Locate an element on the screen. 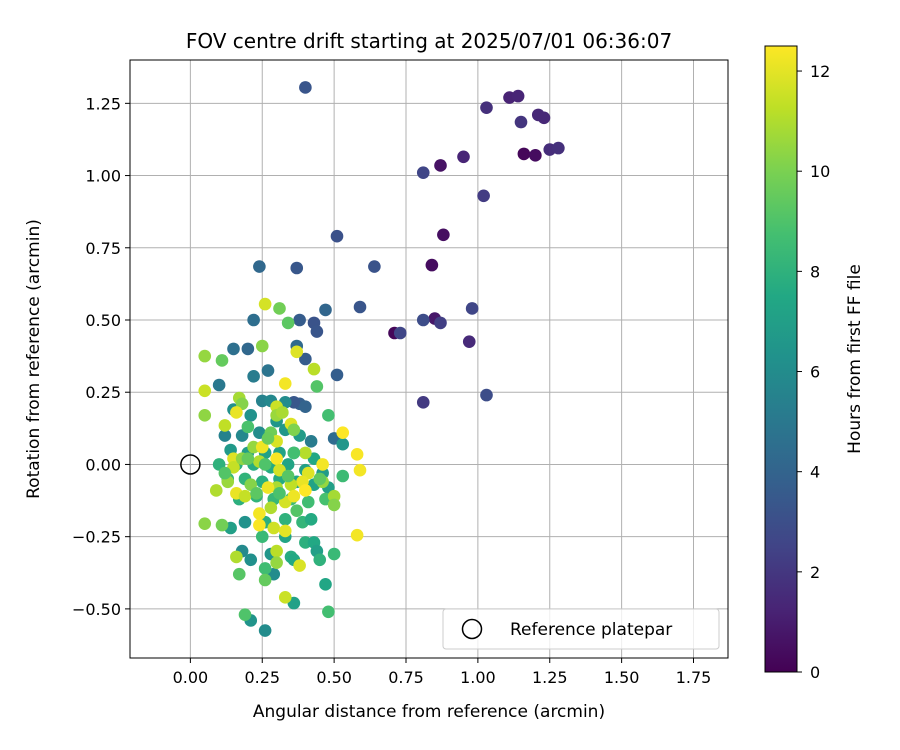 This screenshot has width=900, height=750. y-tick-label: 0.75 is located at coordinates (103, 248).